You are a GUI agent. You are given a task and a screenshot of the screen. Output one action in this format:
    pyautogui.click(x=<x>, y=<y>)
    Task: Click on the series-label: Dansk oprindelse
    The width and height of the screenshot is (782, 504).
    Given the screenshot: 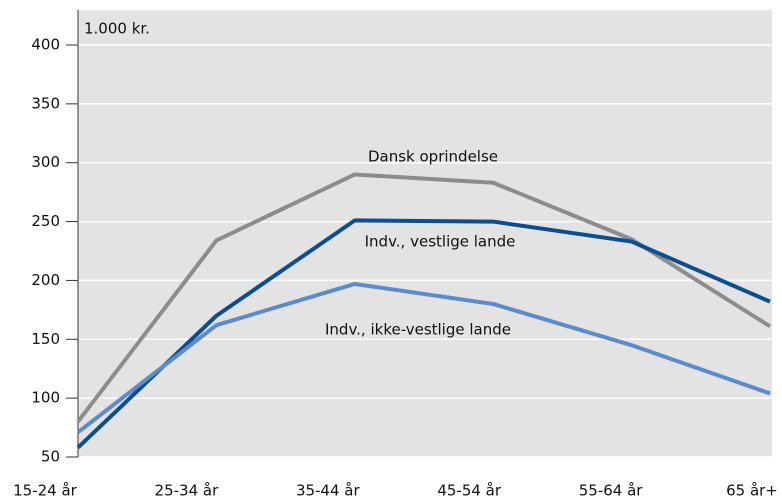 What is the action you would take?
    pyautogui.click(x=433, y=157)
    